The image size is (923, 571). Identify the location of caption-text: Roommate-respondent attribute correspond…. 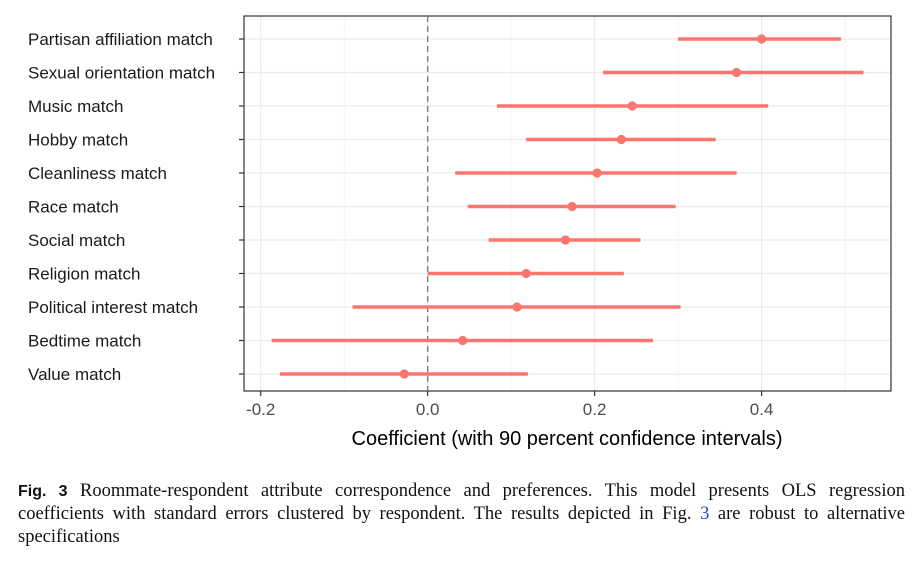
(461, 502).